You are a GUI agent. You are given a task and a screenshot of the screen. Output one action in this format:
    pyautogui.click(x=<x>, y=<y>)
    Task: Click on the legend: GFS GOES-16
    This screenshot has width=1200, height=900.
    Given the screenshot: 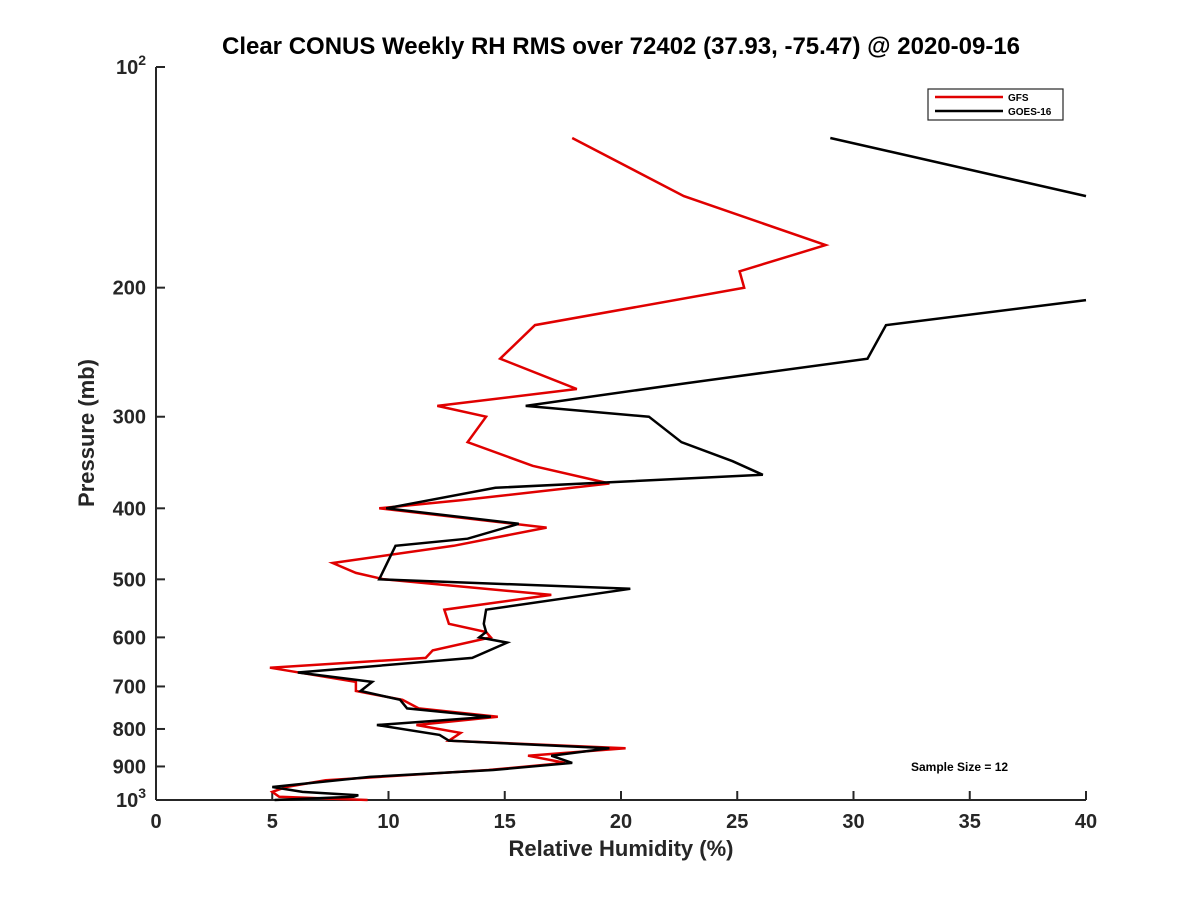 What is the action you would take?
    pyautogui.click(x=995, y=104)
    